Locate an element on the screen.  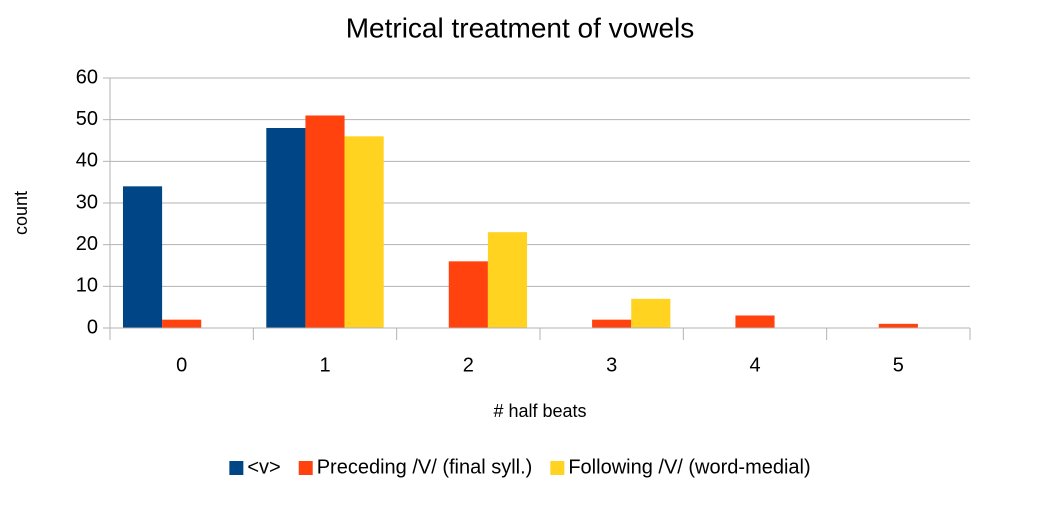
y-axis-label: count is located at coordinates (21, 213).